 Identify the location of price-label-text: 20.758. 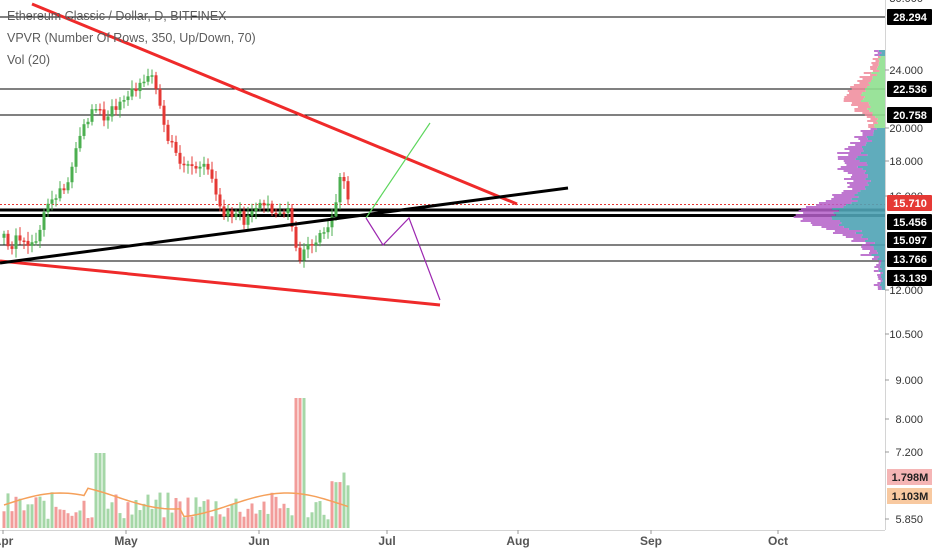
(910, 116).